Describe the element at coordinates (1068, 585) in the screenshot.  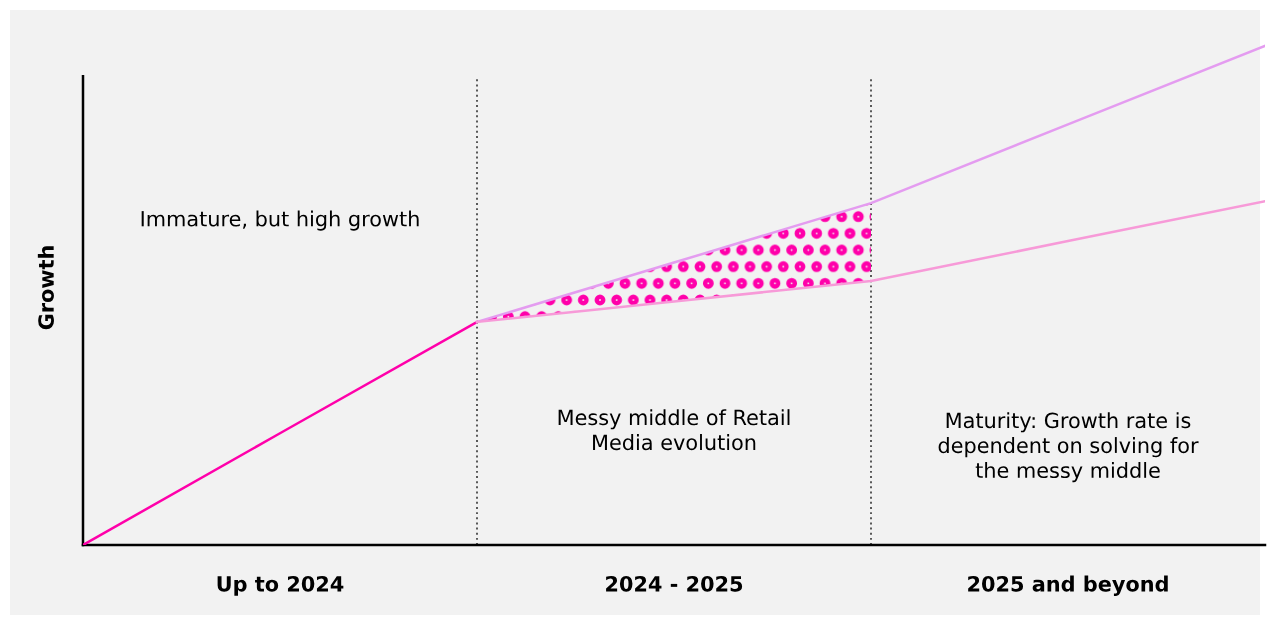
I see `x-tick-label: 2025 and beyond` at that location.